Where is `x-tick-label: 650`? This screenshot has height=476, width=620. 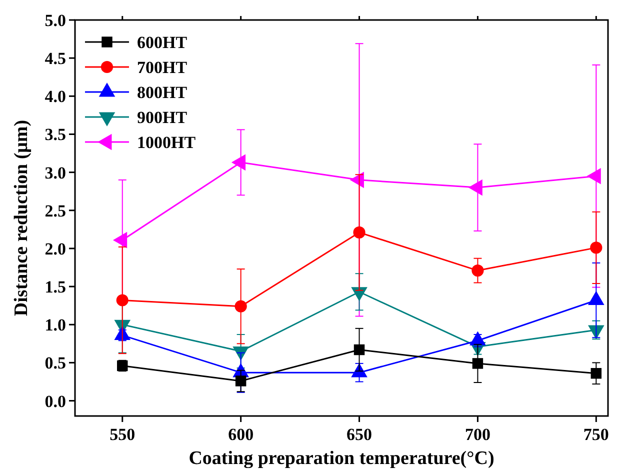
x-tick-label: 650 is located at coordinates (359, 434).